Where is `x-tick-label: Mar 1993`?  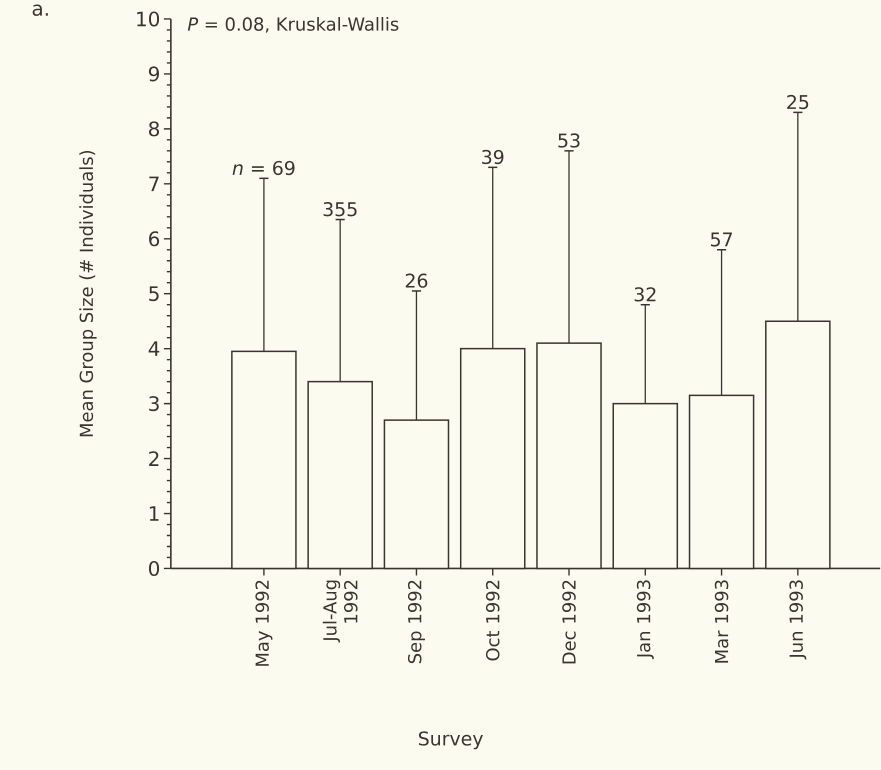
x-tick-label: Mar 1993 is located at coordinates (721, 621).